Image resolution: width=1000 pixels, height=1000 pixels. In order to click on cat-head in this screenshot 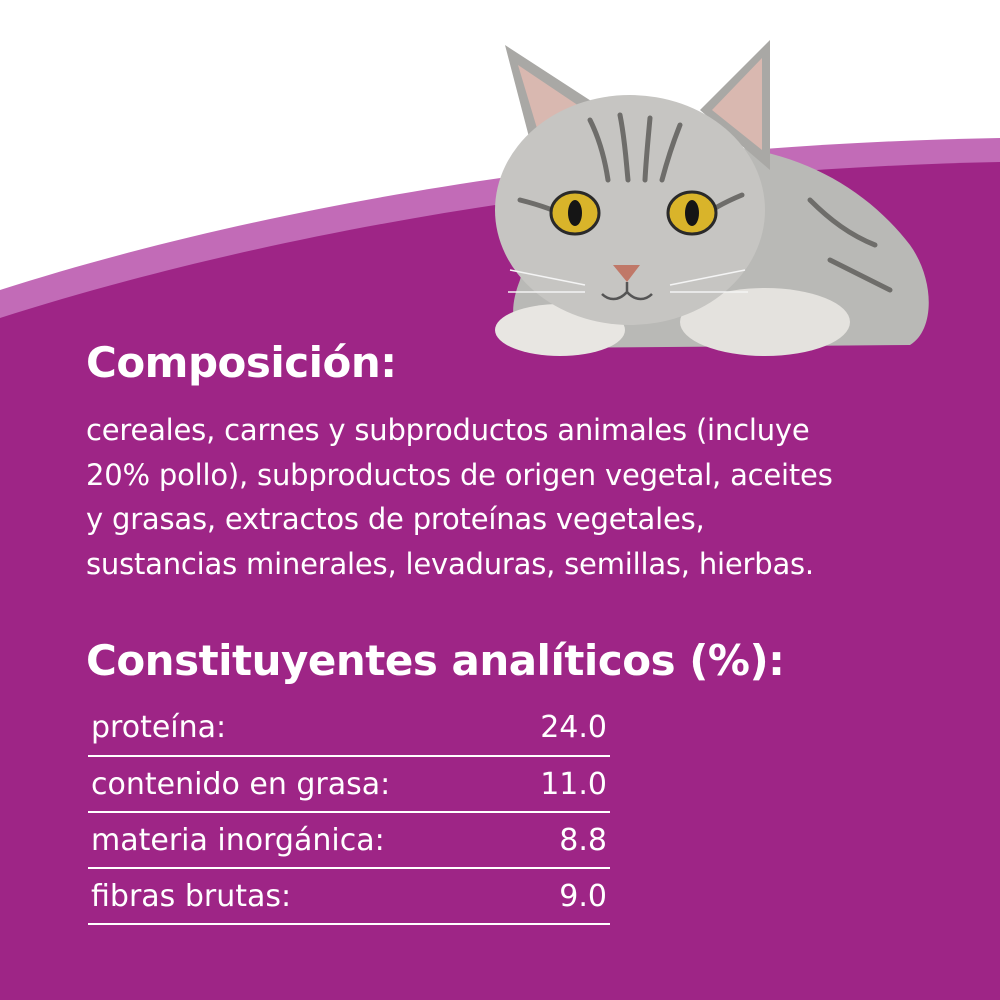, I will do `click(630, 210)`.